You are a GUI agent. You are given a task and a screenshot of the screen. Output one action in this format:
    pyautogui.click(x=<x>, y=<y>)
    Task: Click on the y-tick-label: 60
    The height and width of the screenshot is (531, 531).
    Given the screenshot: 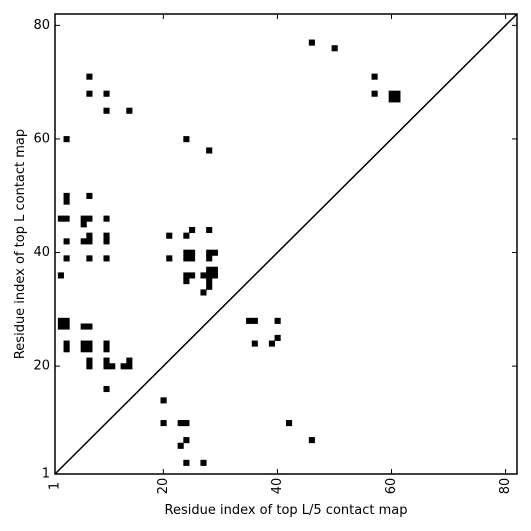 What is the action you would take?
    pyautogui.click(x=41, y=138)
    